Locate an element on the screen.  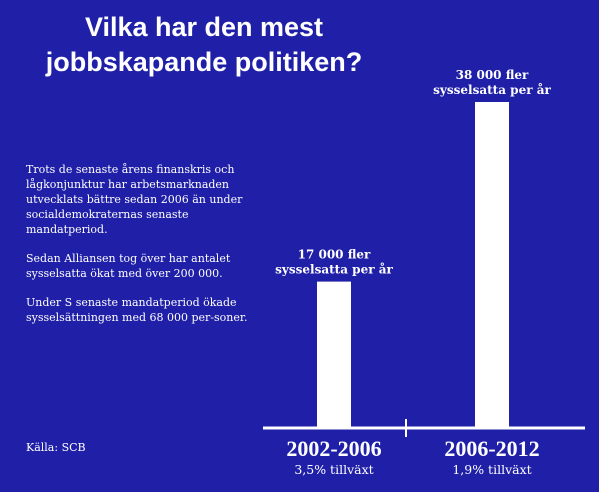
bar-value-label-2-line-1: 38 000 fler is located at coordinates (492, 75).